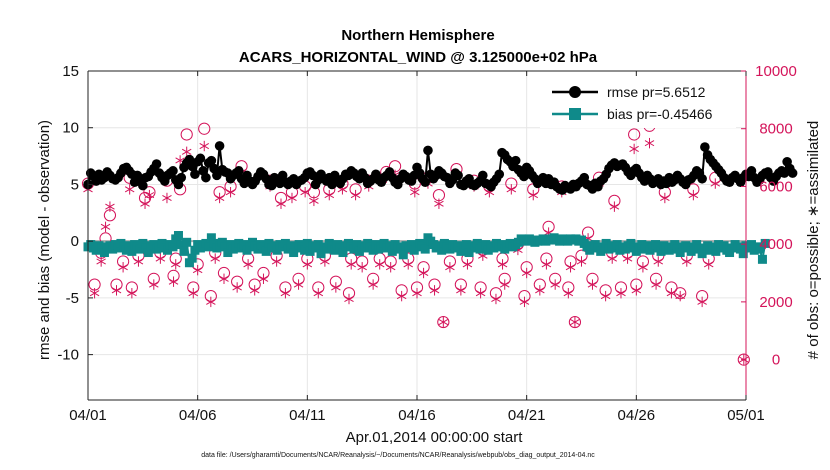 Image resolution: width=830 pixels, height=470 pixels. I want to click on y2-tick-label: 10000, so click(776, 71).